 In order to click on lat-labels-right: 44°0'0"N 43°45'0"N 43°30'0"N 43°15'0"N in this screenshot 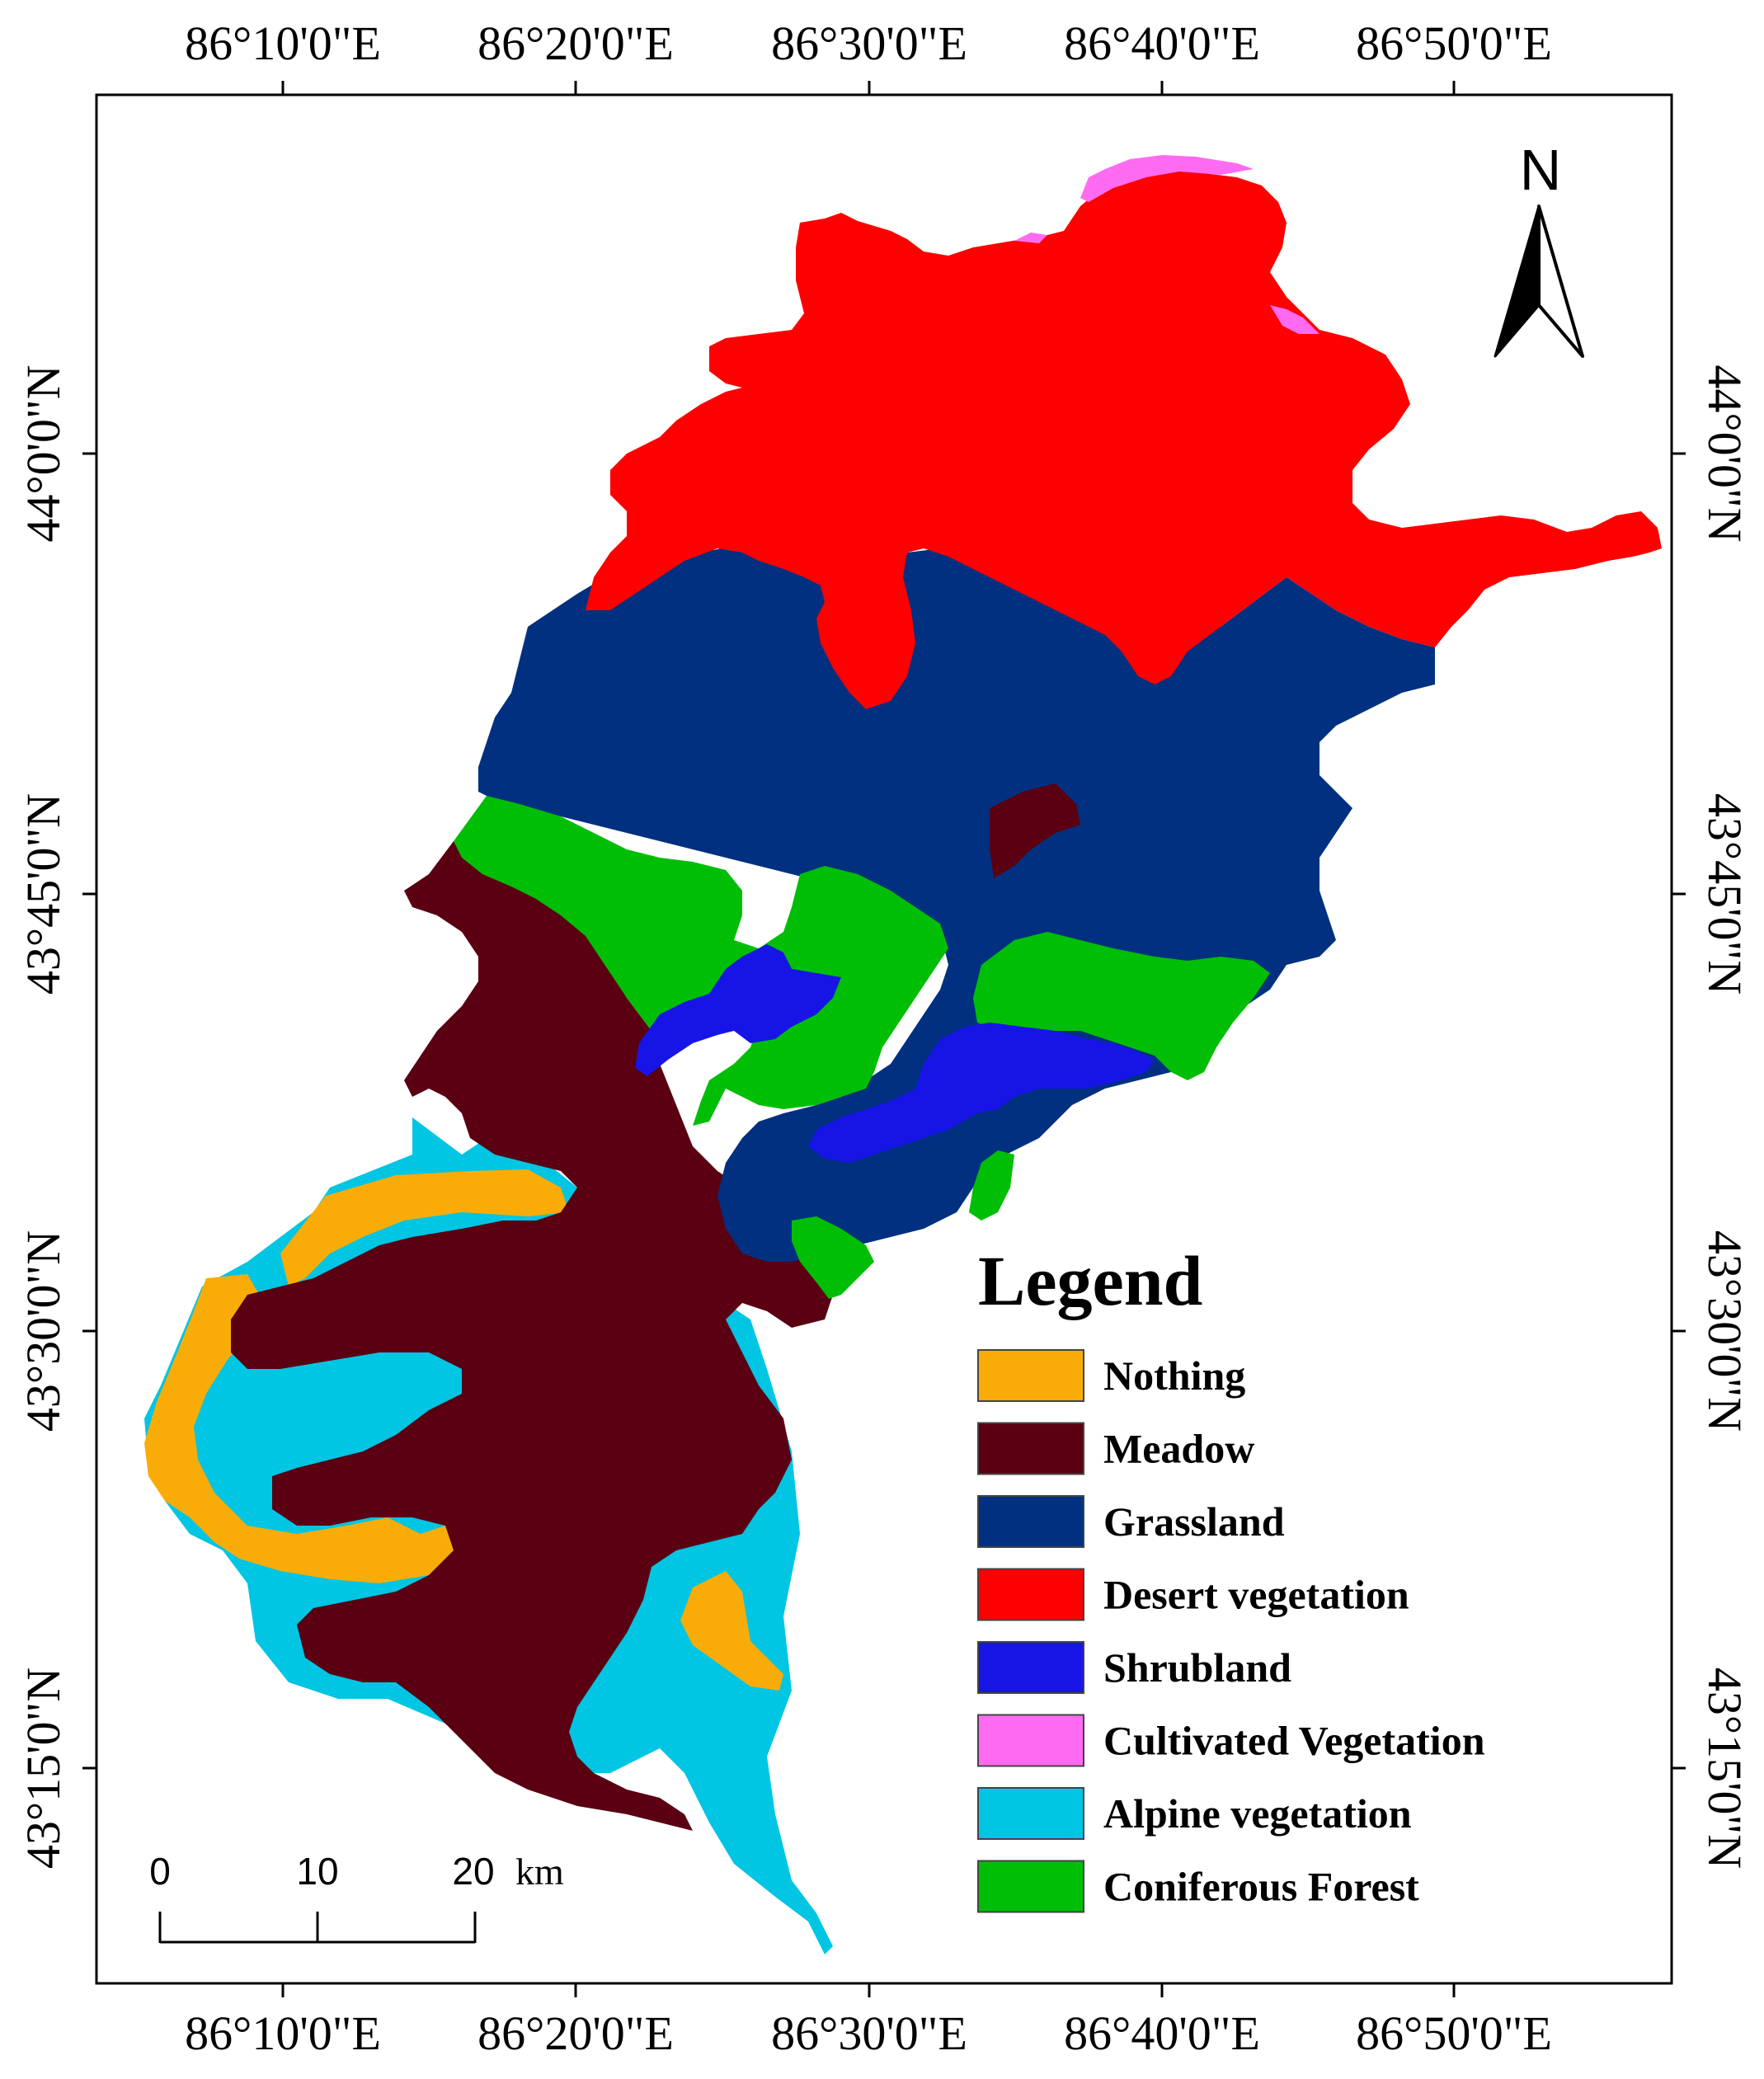, I will do `click(1725, 1117)`.